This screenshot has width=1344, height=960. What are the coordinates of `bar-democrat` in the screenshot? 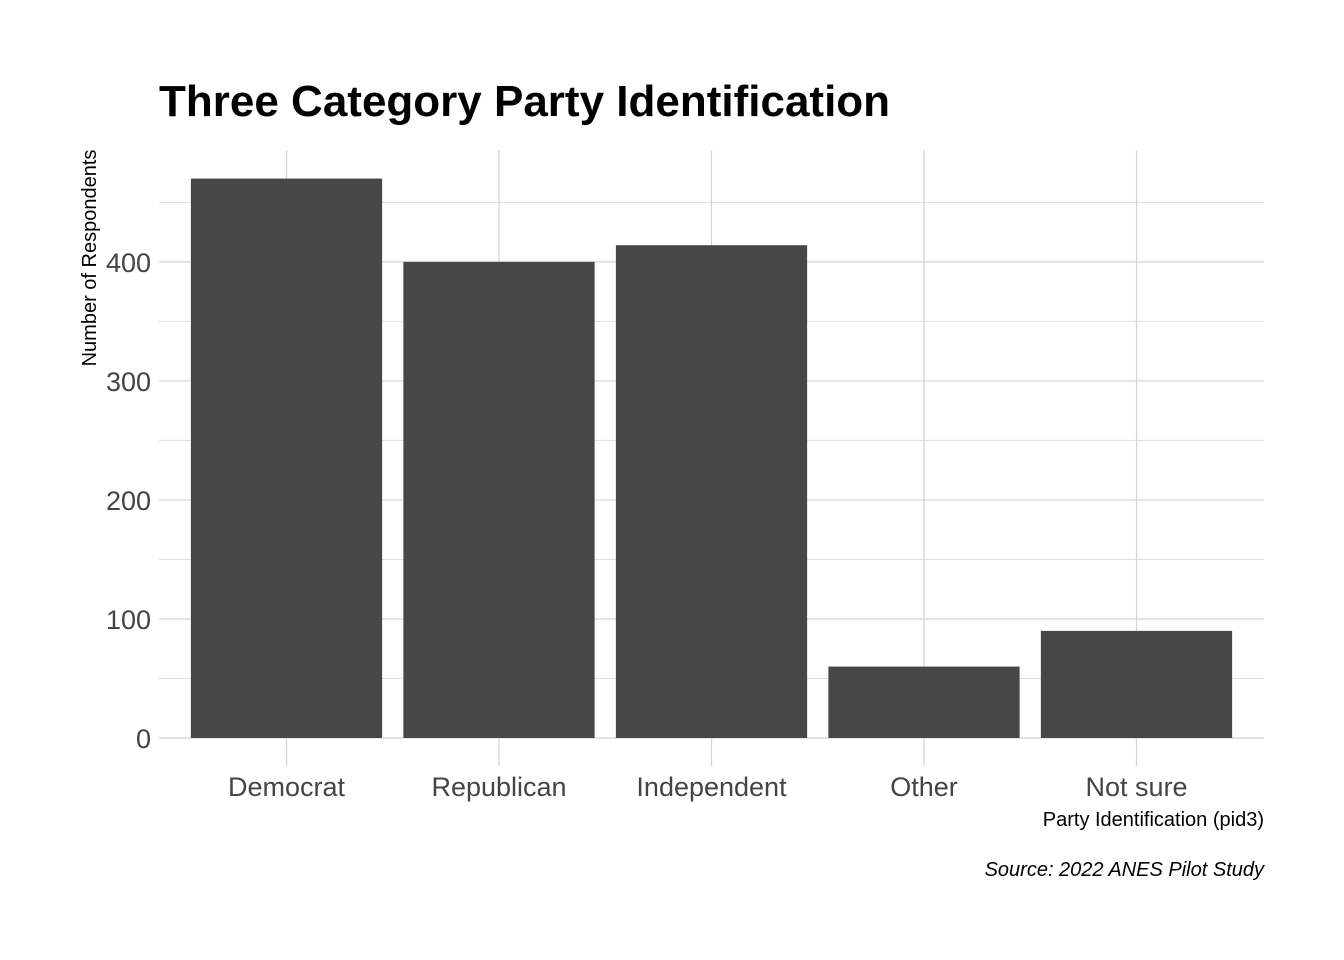 It's located at (286, 458).